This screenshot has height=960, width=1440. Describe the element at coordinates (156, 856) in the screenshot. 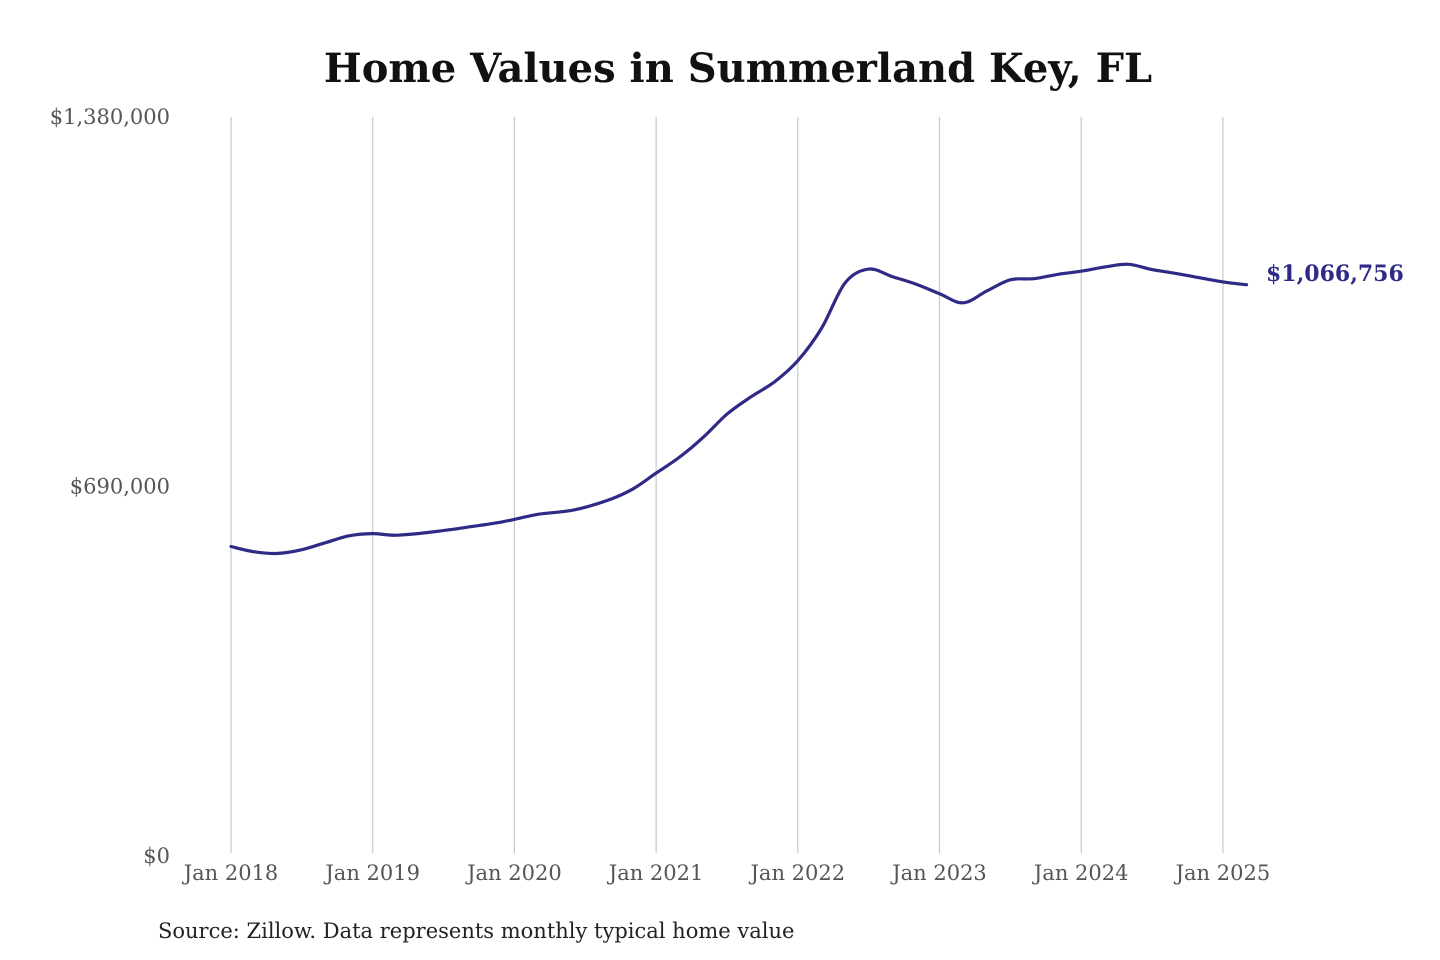

I see `y-tick-label: $0` at that location.